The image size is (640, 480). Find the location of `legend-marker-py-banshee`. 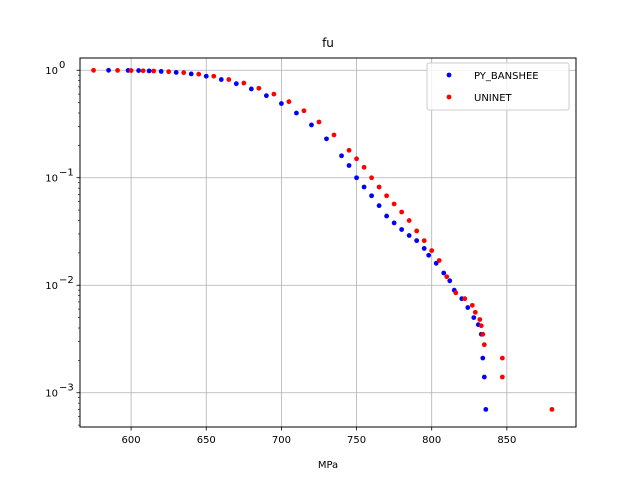

legend-marker-py-banshee is located at coordinates (449, 75).